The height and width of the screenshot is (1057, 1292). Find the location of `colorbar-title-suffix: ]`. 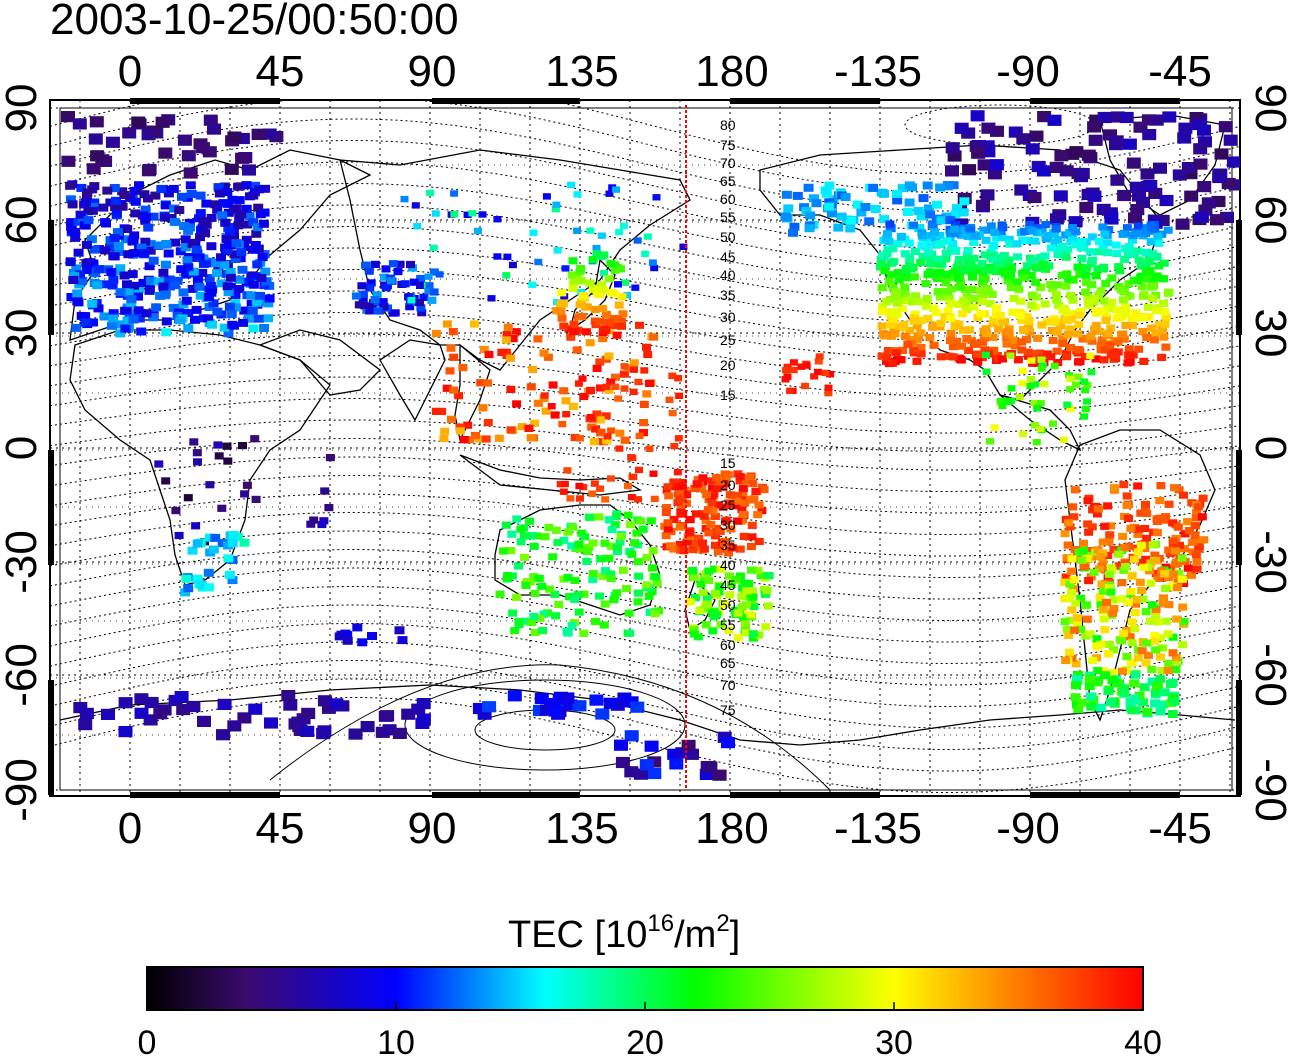

colorbar-title-suffix: ] is located at coordinates (735, 935).